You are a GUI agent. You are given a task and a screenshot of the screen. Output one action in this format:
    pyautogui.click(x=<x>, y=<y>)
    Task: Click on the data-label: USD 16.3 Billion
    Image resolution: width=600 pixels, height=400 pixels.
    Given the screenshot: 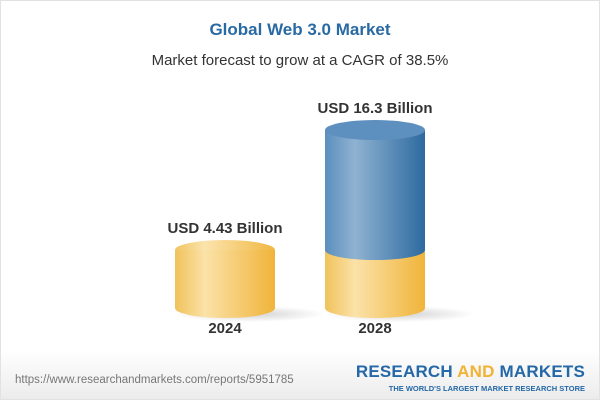 What is the action you would take?
    pyautogui.click(x=374, y=108)
    